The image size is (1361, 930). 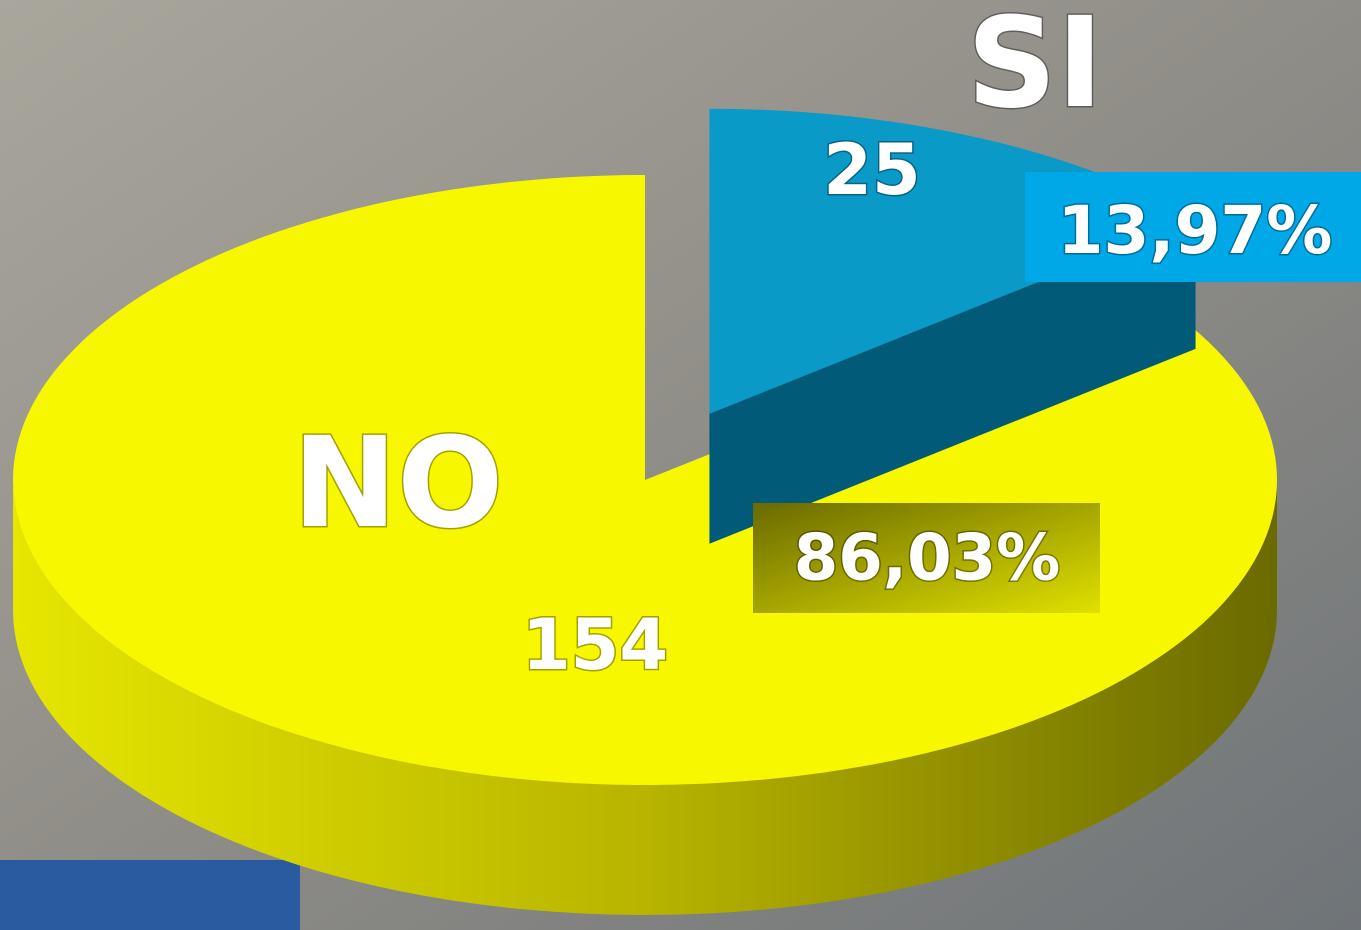 I want to click on footer-bar, so click(x=150, y=895).